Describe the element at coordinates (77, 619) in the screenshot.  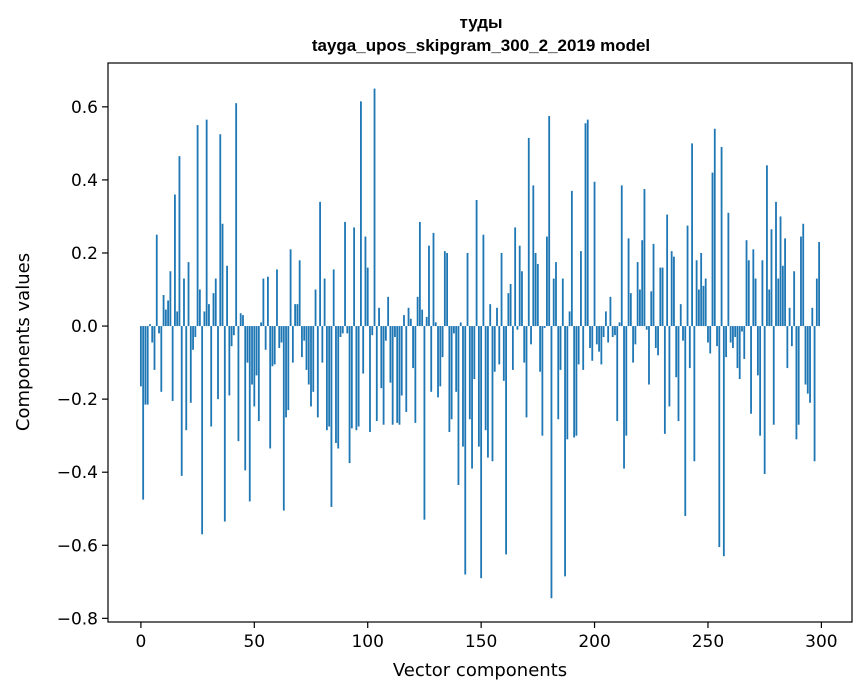
I see `y-tick-label: −0.8` at that location.